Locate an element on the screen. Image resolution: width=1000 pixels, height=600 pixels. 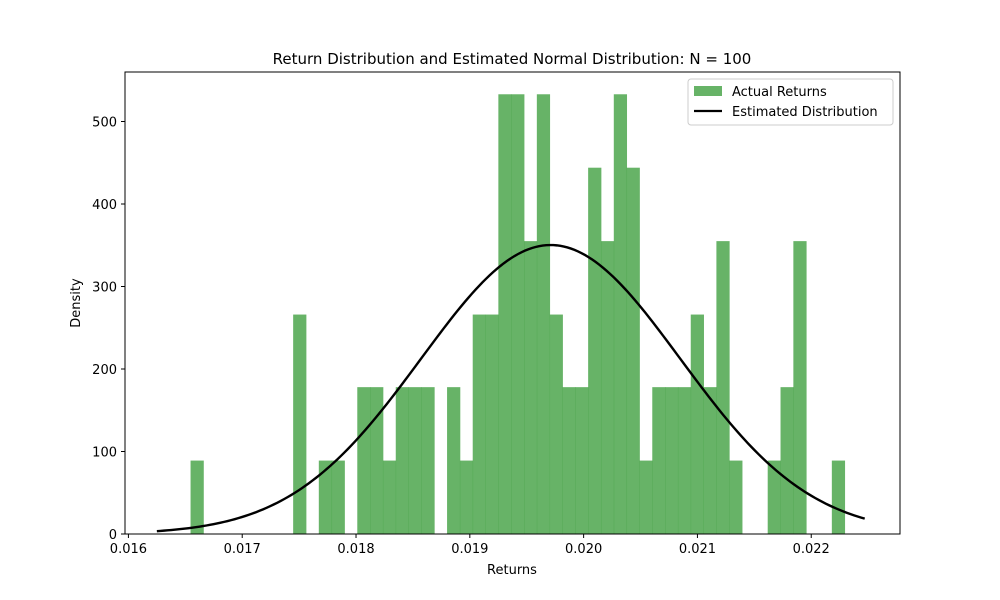
x-tick-label: 0.022 is located at coordinates (811, 549).